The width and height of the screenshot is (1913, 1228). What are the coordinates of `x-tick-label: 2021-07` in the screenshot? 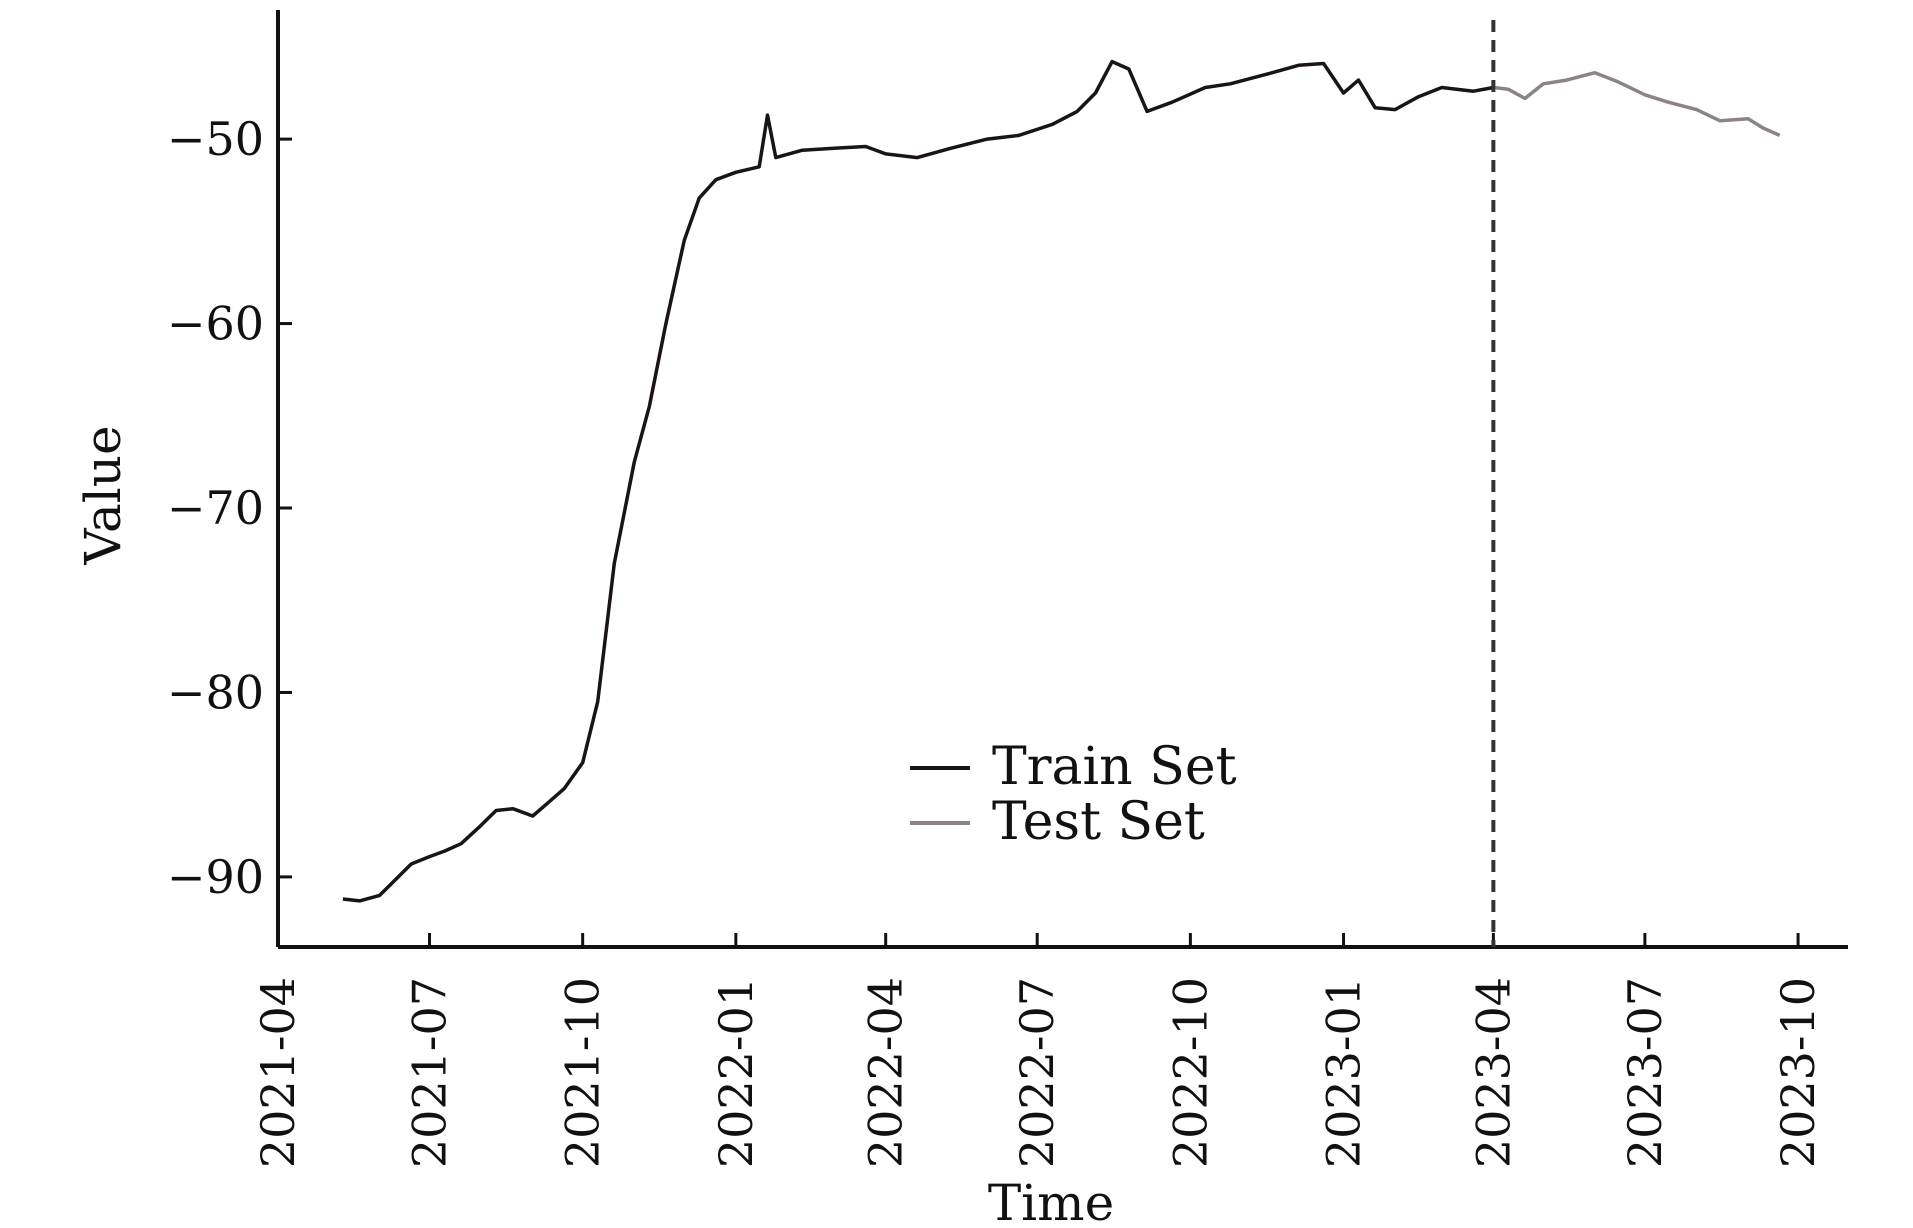 It's located at (430, 1072).